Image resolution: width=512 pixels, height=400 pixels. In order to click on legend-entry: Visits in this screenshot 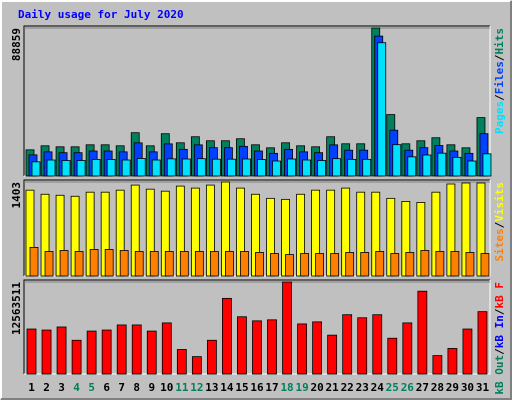, I will do `click(499, 202)`.